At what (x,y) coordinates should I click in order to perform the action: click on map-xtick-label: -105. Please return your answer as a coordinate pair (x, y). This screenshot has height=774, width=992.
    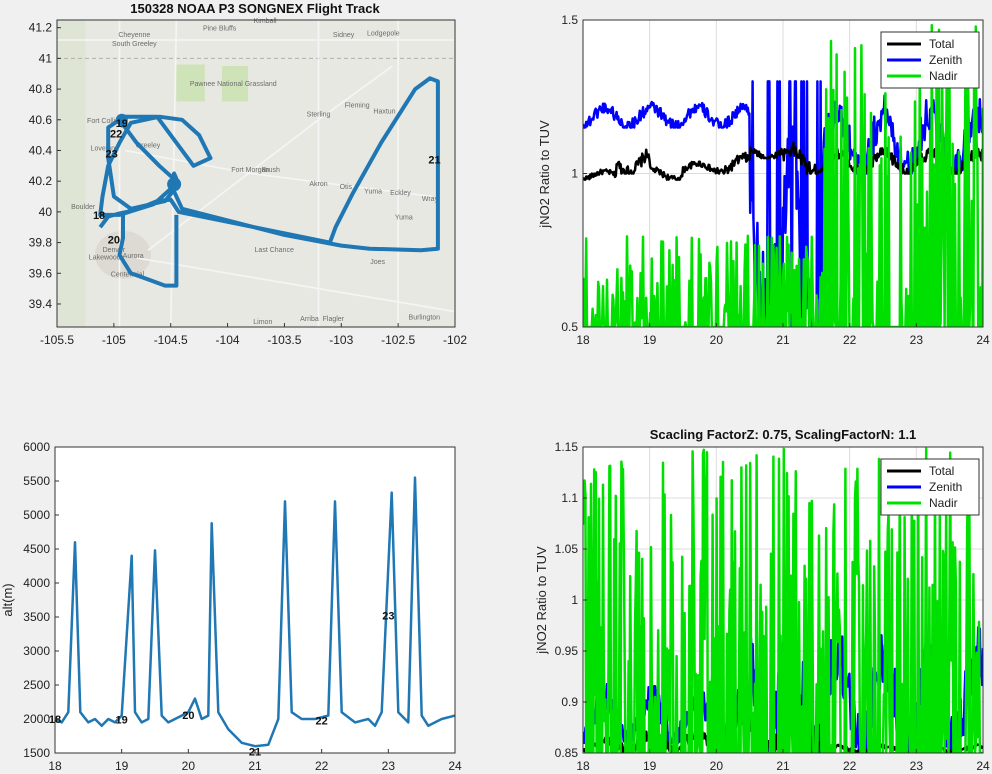
    Looking at the image, I should click on (114, 340).